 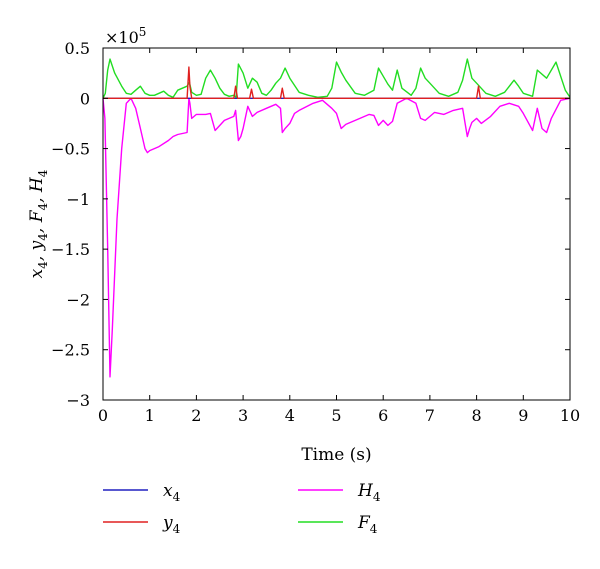 What do you see at coordinates (243, 415) in the screenshot?
I see `x-tick-label: 3` at bounding box center [243, 415].